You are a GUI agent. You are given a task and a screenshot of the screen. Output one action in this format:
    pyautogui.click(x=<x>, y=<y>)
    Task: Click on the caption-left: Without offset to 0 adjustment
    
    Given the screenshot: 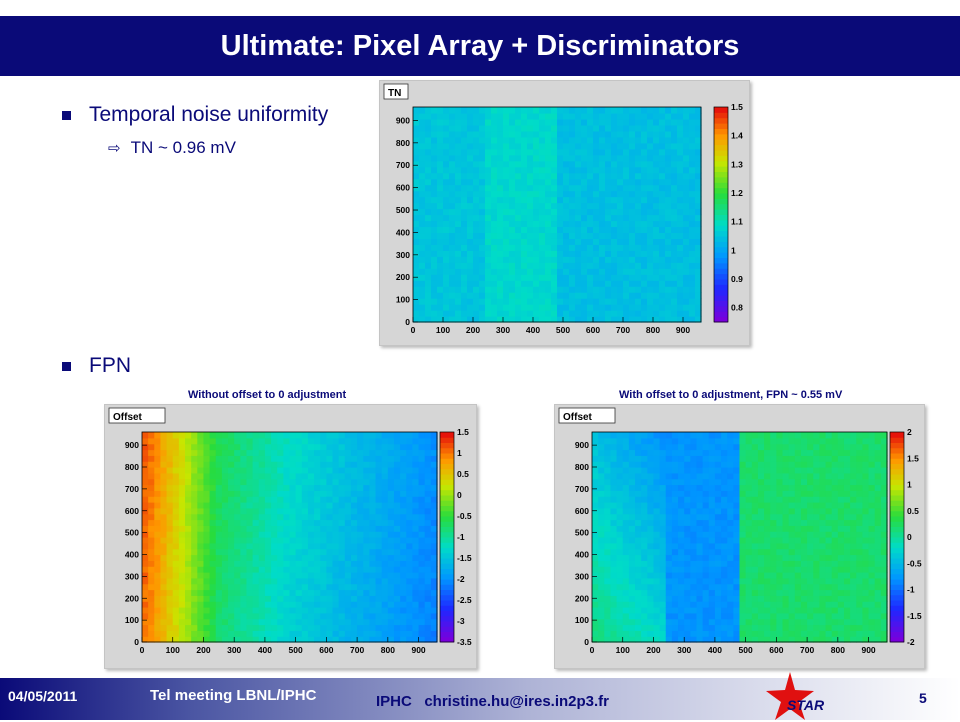 What is the action you would take?
    pyautogui.click(x=267, y=395)
    